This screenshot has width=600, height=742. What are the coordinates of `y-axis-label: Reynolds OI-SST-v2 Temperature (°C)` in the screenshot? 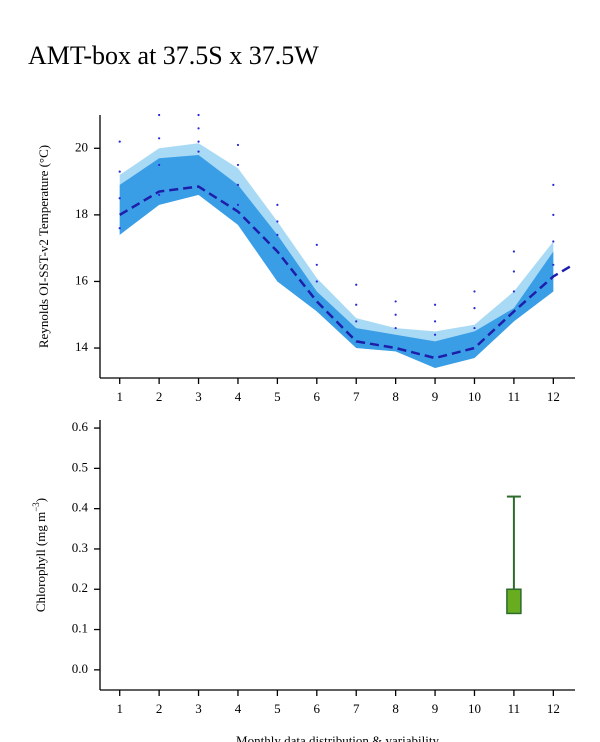 It's located at (43, 246).